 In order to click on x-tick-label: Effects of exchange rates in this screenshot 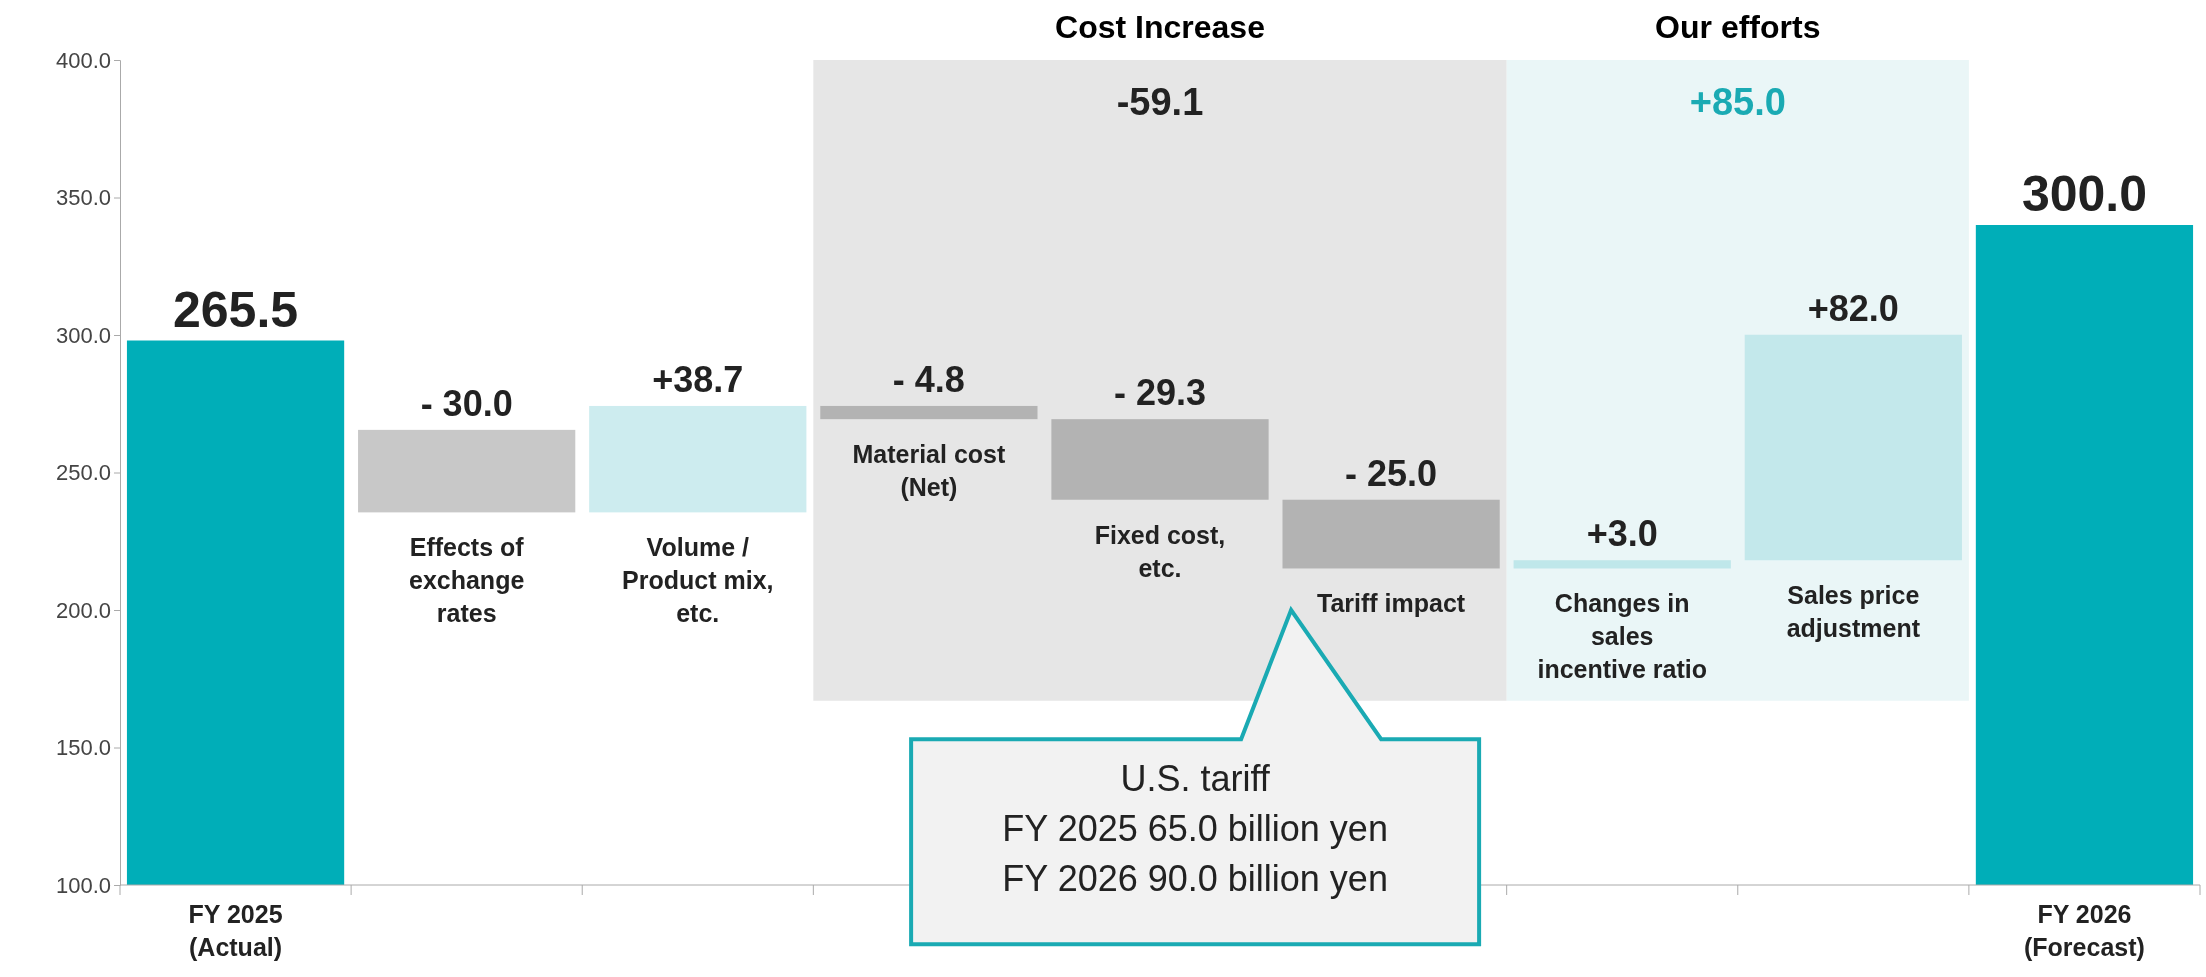, I will do `click(466, 580)`.